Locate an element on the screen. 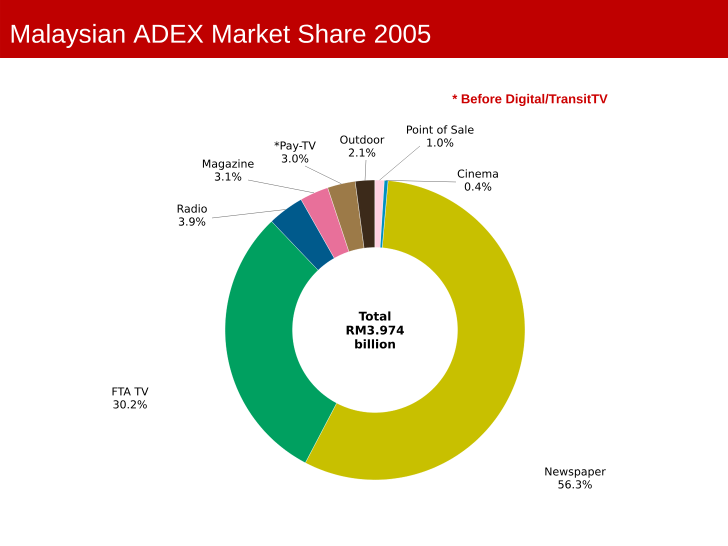 The height and width of the screenshot is (546, 728). slice-label: Radio is located at coordinates (192, 208).